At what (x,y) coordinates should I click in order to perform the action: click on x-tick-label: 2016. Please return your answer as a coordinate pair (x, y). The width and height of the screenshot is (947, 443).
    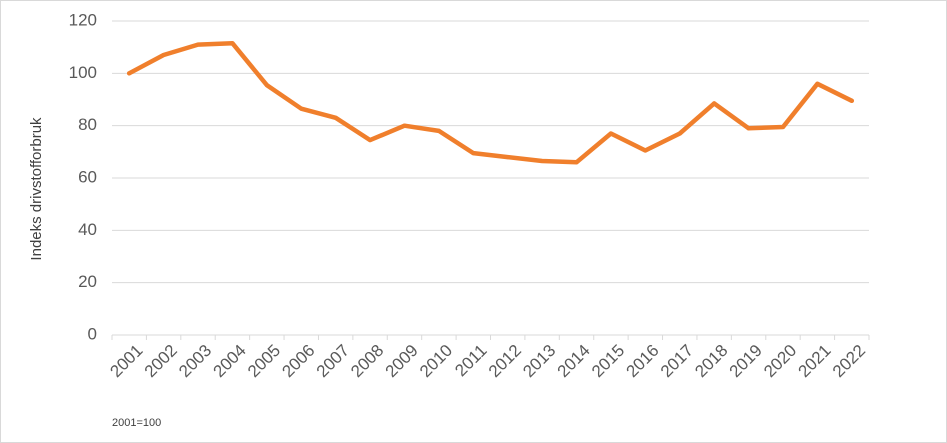
    Looking at the image, I should click on (642, 361).